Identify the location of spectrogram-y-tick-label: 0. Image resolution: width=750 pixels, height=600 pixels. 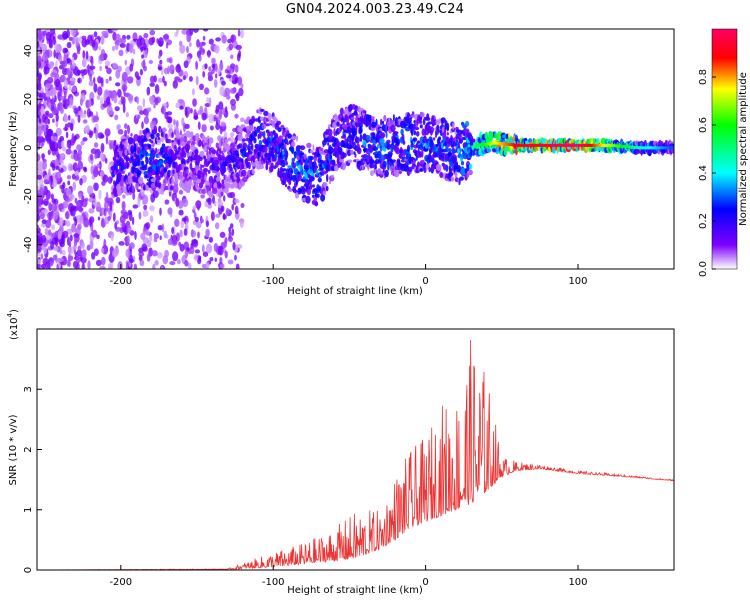
(28, 148).